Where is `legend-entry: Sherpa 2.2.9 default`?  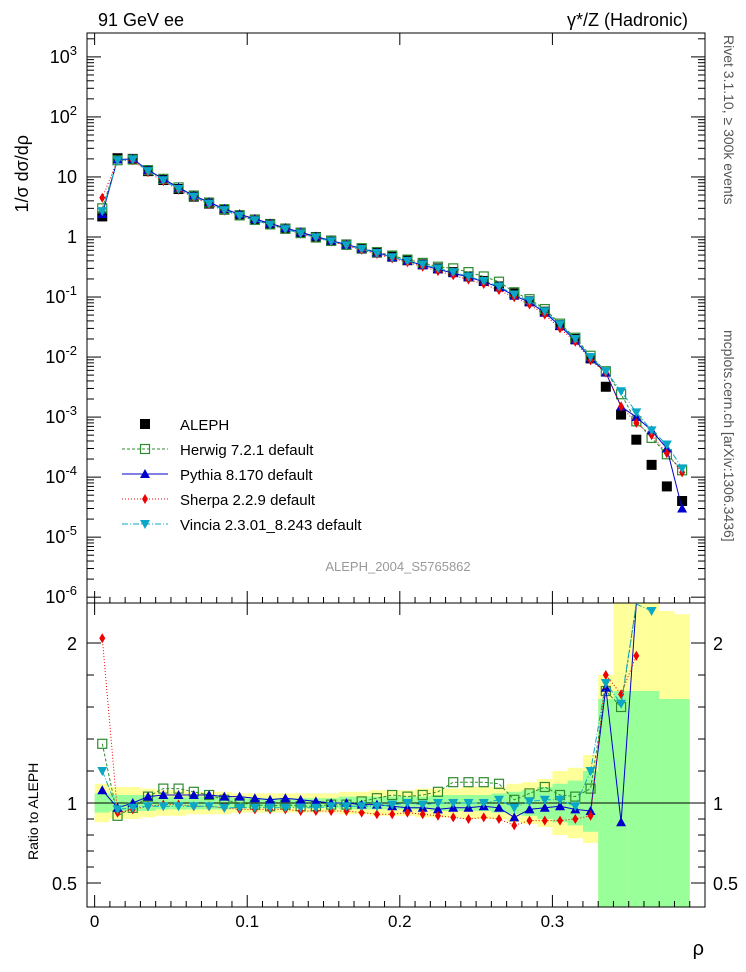
legend-entry: Sherpa 2.2.9 default is located at coordinates (219, 500).